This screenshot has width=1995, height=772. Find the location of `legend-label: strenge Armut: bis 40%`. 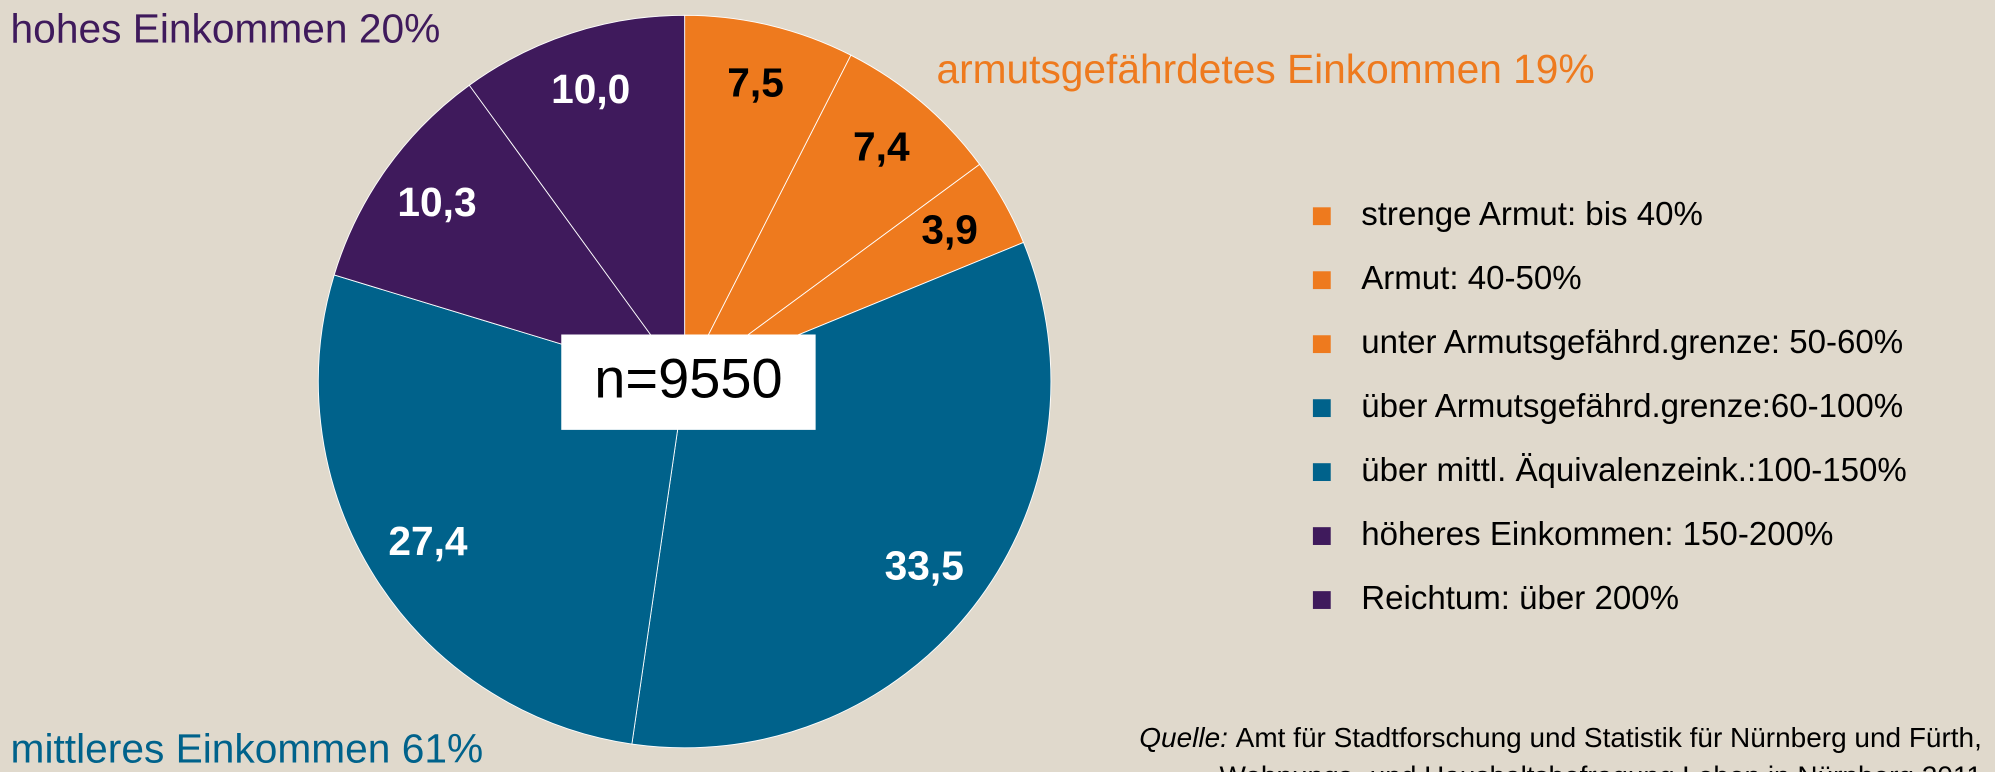

legend-label: strenge Armut: bis 40% is located at coordinates (1532, 214).